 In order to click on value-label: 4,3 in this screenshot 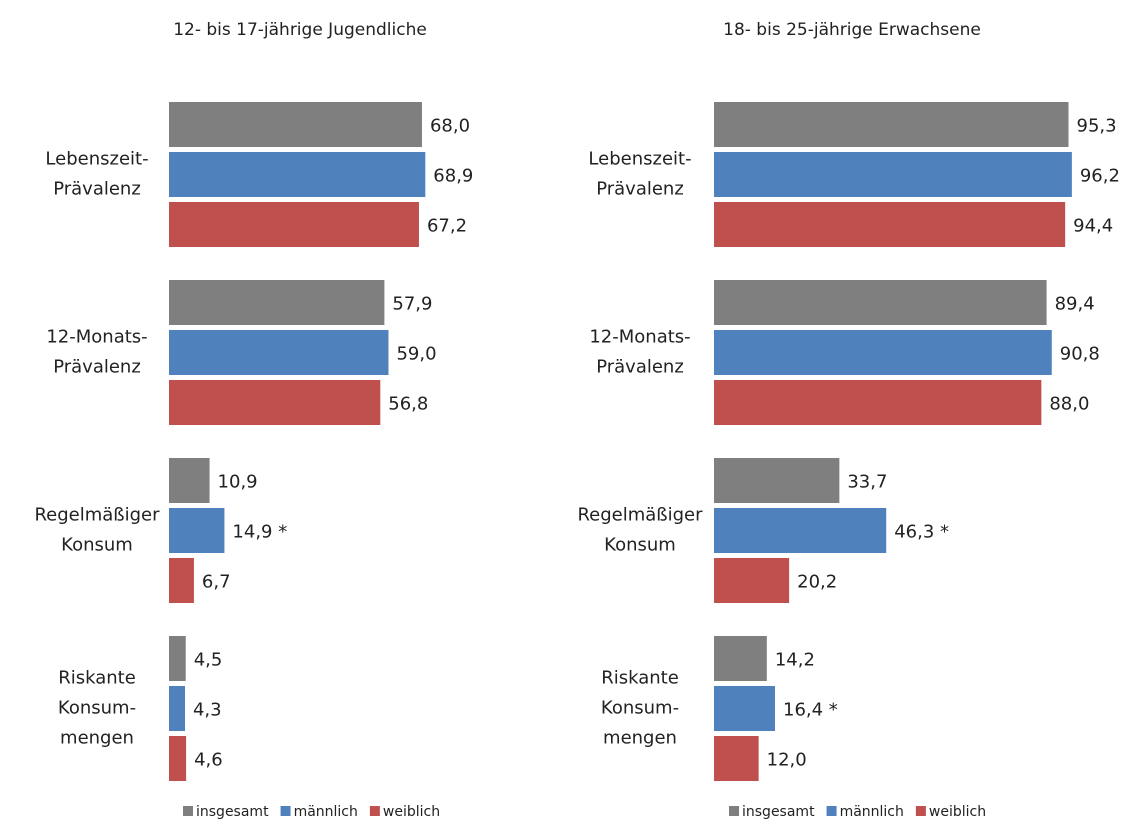, I will do `click(207, 710)`.